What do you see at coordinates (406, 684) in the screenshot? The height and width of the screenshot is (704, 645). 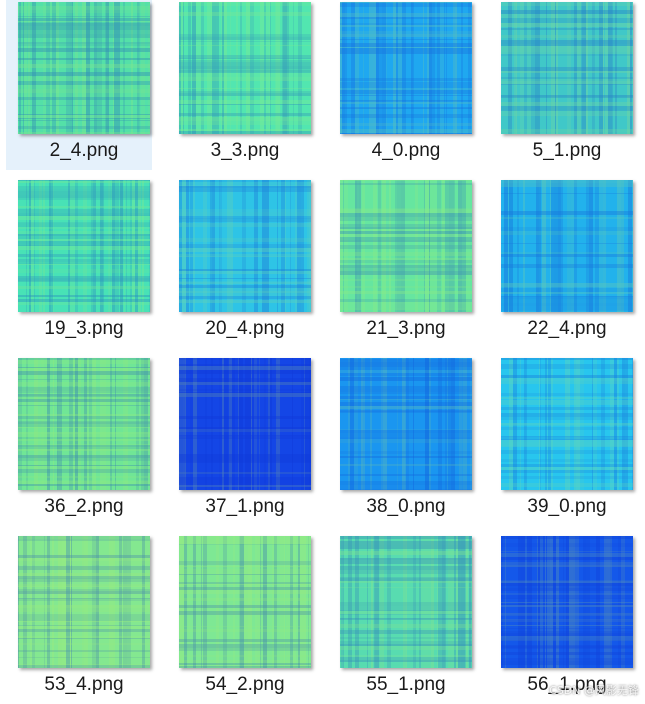 I see `file-name-label: 55_1.png` at bounding box center [406, 684].